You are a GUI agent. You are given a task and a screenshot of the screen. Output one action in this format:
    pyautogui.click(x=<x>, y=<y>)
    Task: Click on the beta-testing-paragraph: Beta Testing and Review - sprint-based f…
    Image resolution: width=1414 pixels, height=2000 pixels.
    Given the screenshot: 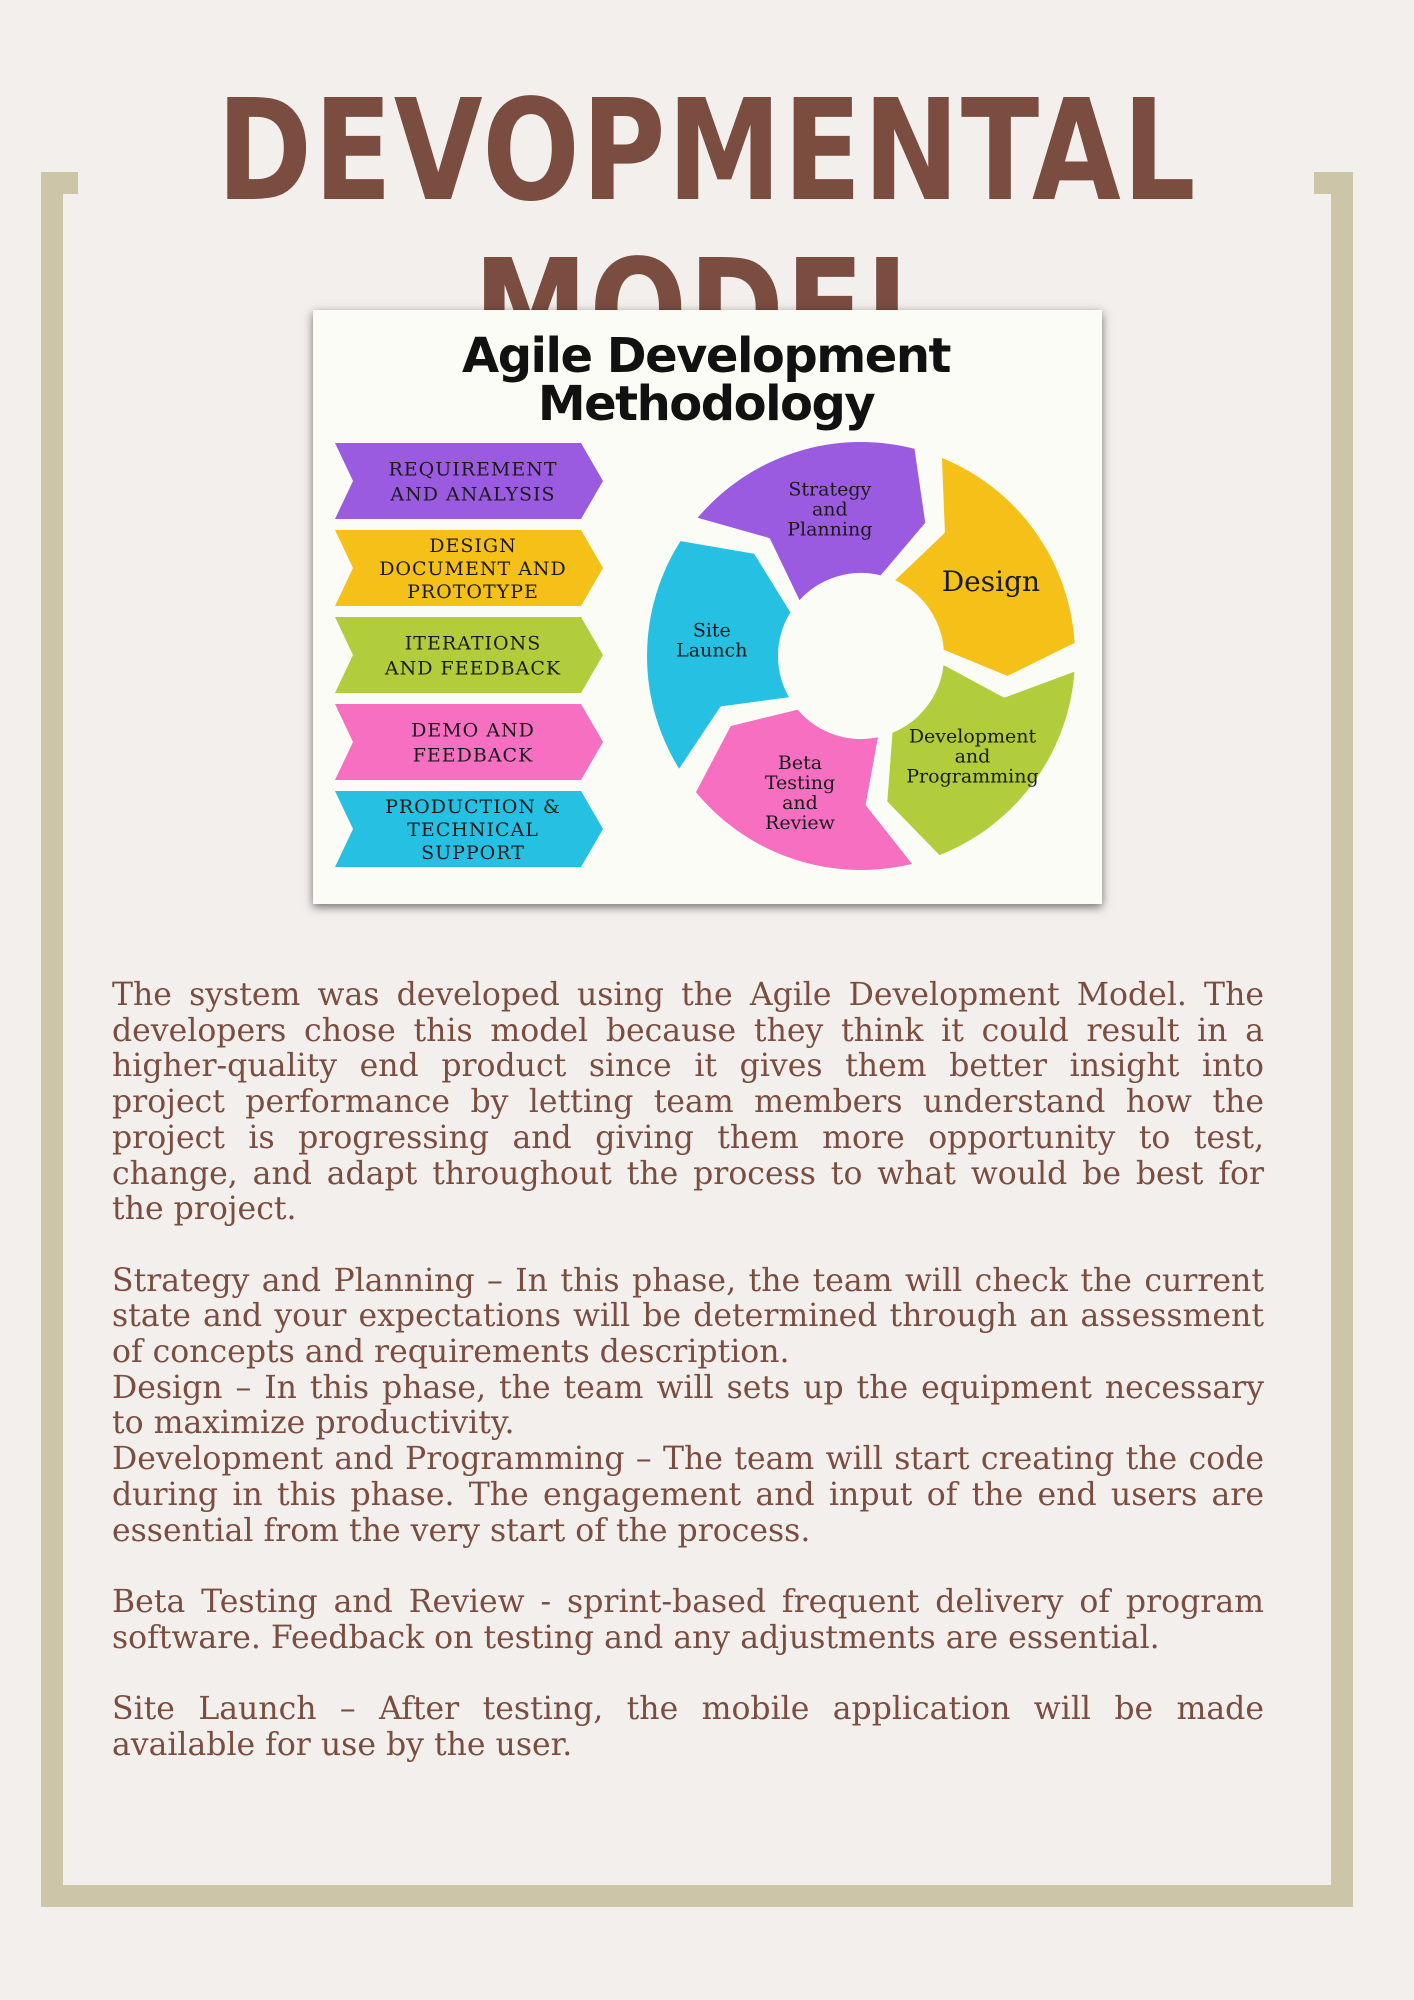 What is the action you would take?
    pyautogui.click(x=688, y=1619)
    